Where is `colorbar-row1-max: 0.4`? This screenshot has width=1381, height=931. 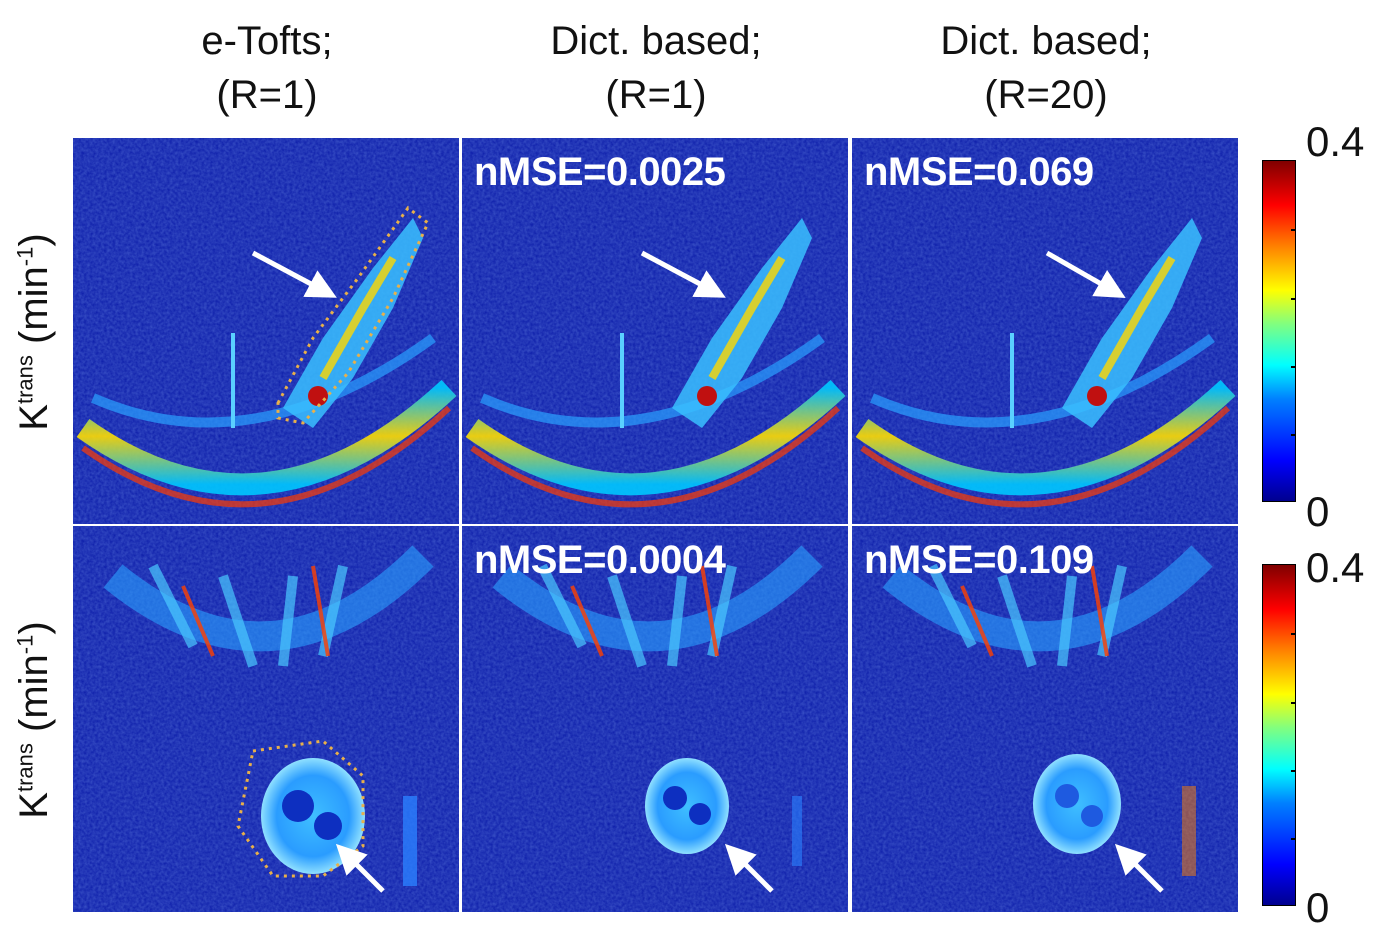 colorbar-row1-max: 0.4 is located at coordinates (1335, 141).